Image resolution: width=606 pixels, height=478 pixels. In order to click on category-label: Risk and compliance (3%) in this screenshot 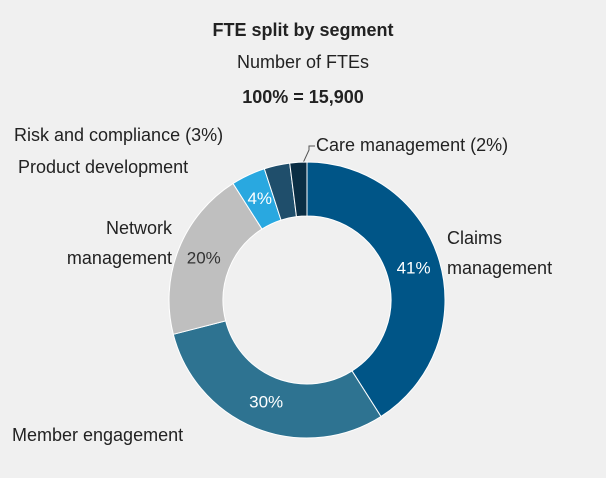, I will do `click(118, 135)`.